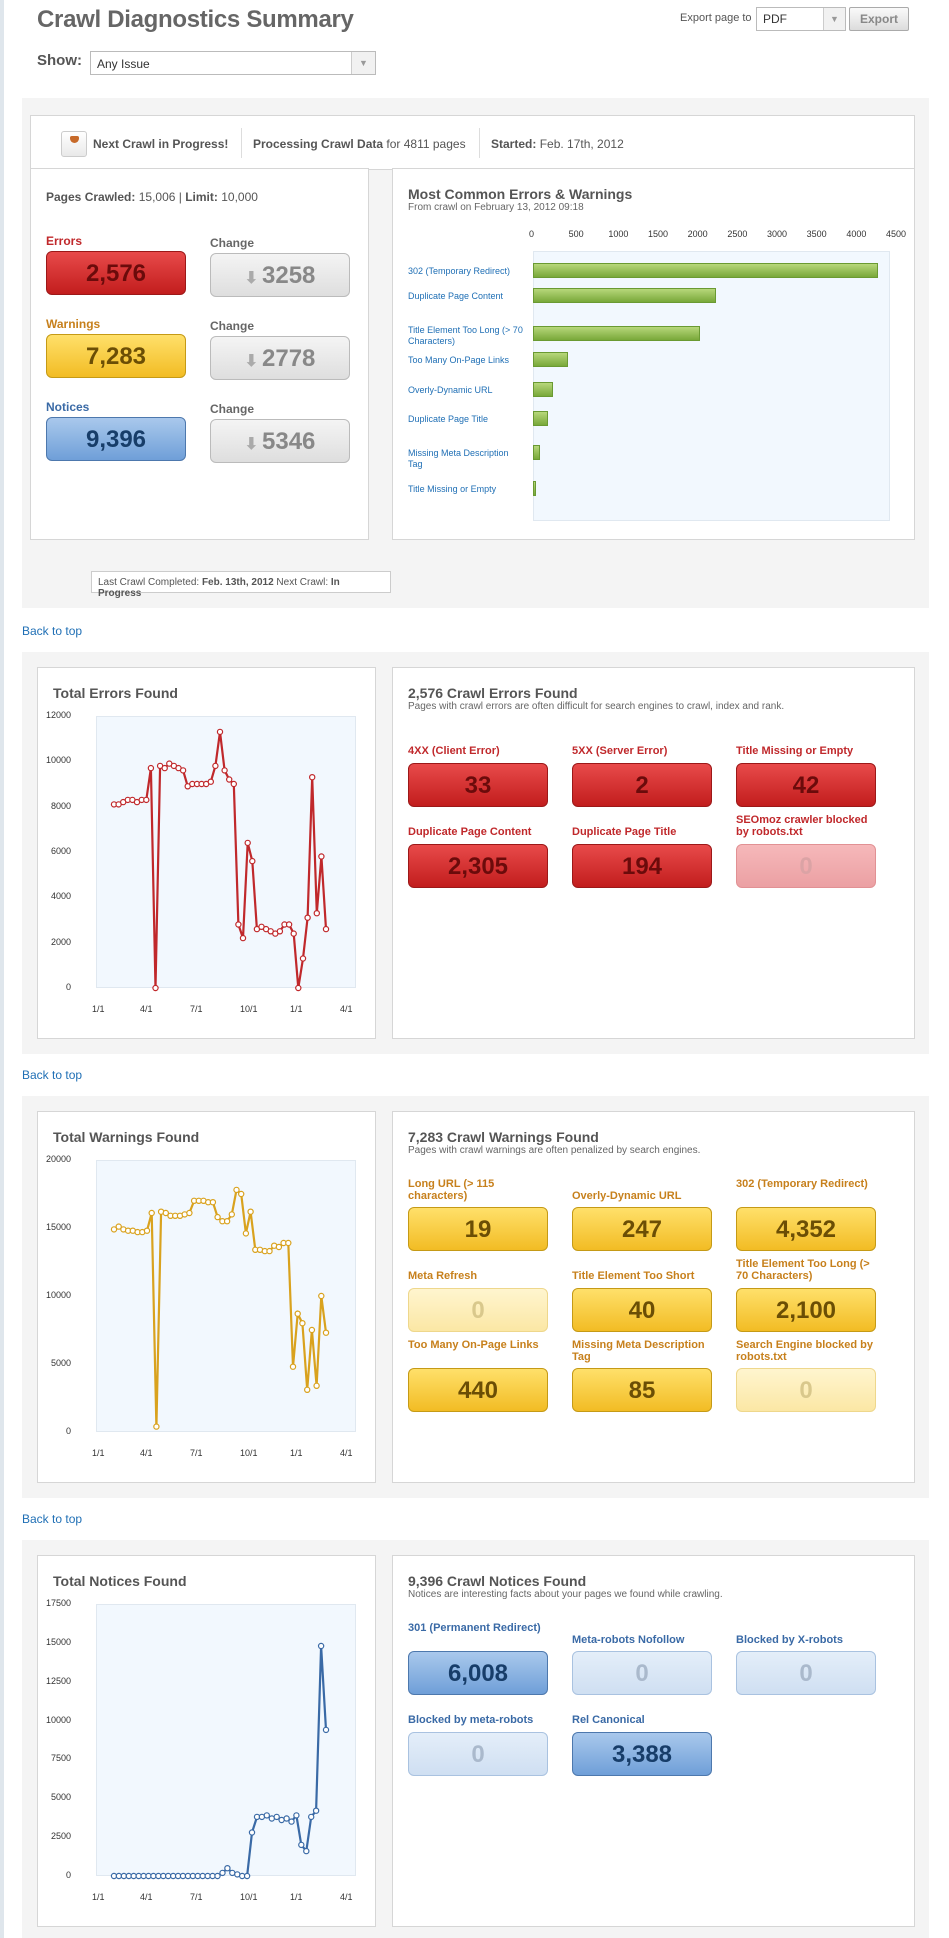  Describe the element at coordinates (232, 409) in the screenshot. I see `change-label: Change` at that location.